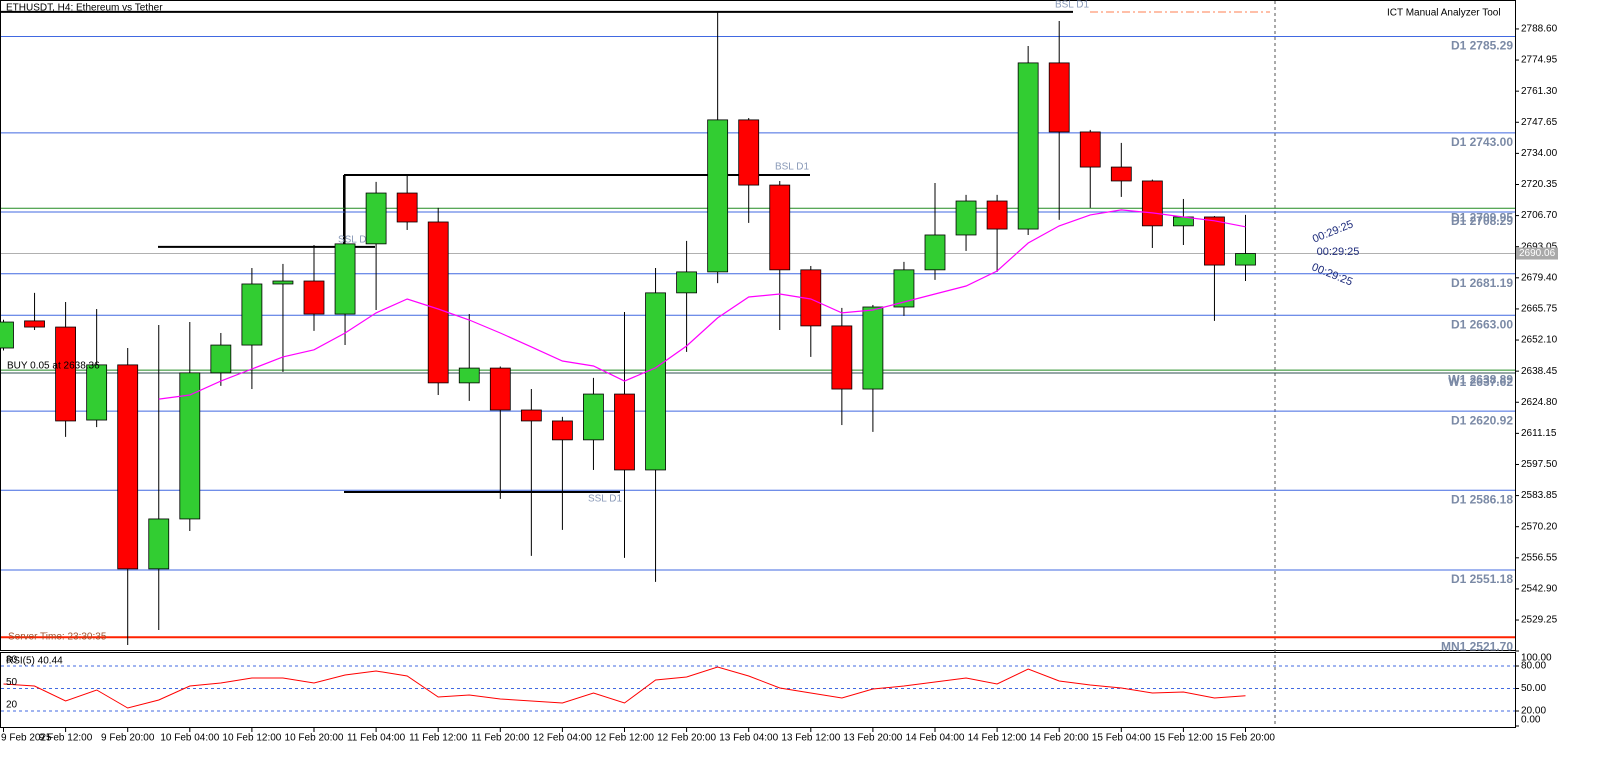  Describe the element at coordinates (1477, 646) in the screenshot. I see `level-label: MN1 2521.70` at that location.